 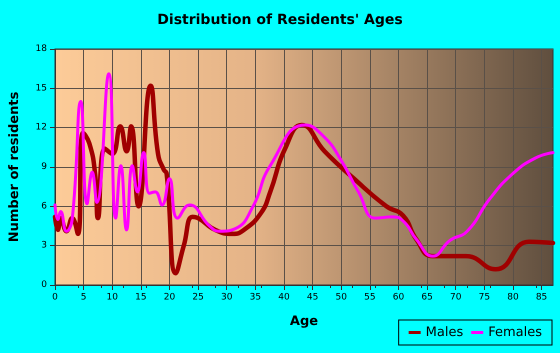 What do you see at coordinates (304, 321) in the screenshot?
I see `x-axis-title: Age` at bounding box center [304, 321].